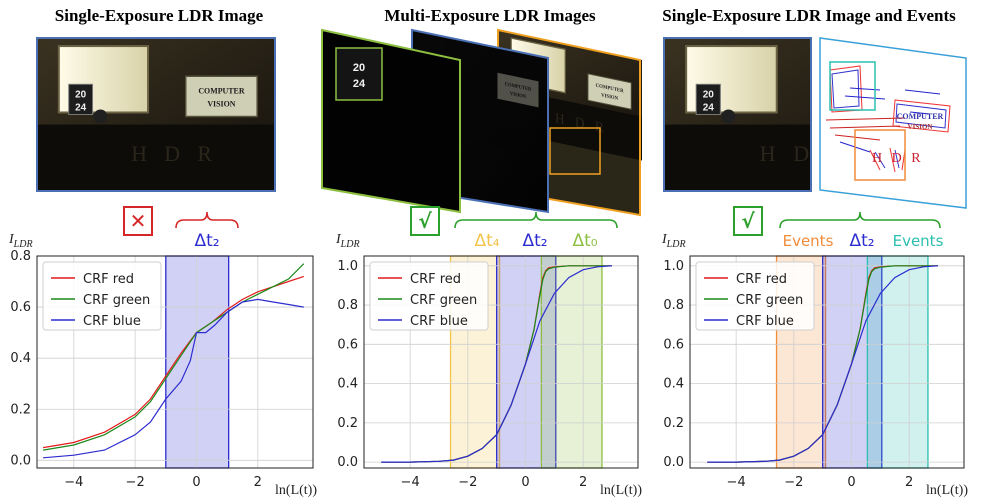  I want to click on verdict-mark-1: ✕, so click(138, 221).